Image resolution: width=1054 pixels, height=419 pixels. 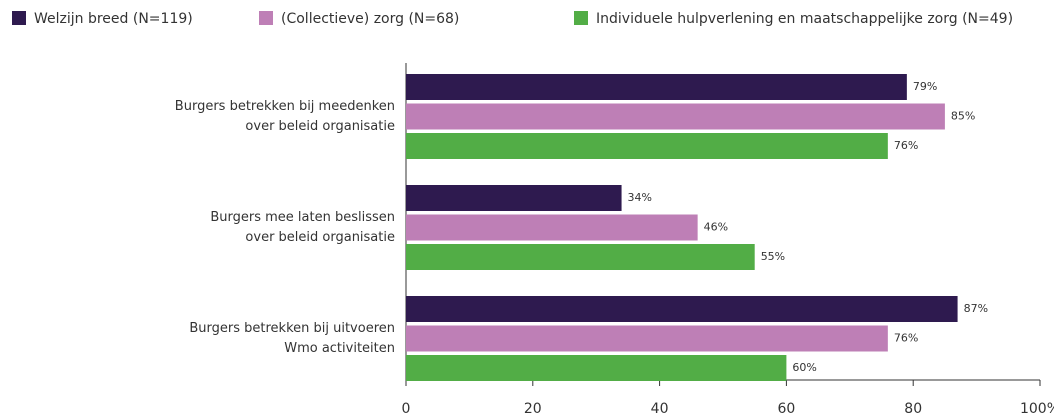 What do you see at coordinates (963, 116) in the screenshot?
I see `value-label: 85%` at bounding box center [963, 116].